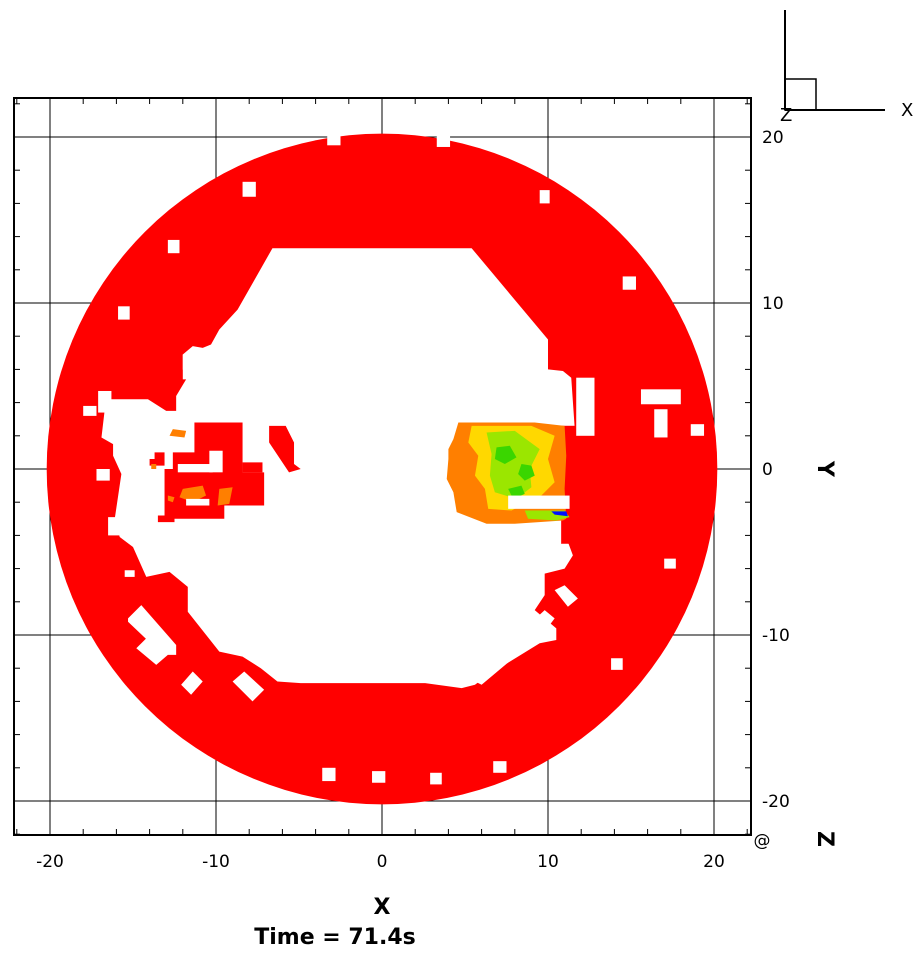 This screenshot has width=920, height=957. I want to click on hot-zone-blue, so click(559, 514).